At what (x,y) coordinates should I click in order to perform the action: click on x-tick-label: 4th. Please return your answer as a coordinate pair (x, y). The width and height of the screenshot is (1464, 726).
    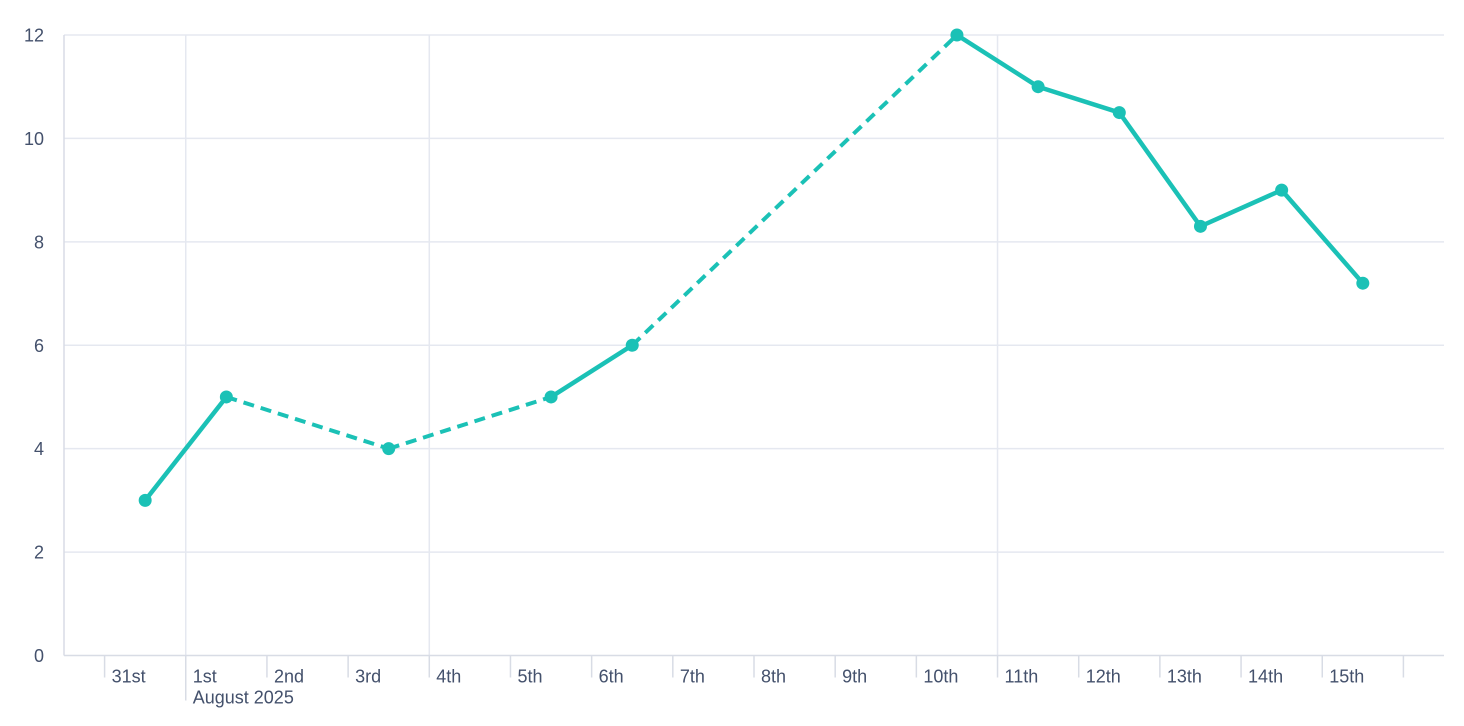
    Looking at the image, I should click on (448, 677).